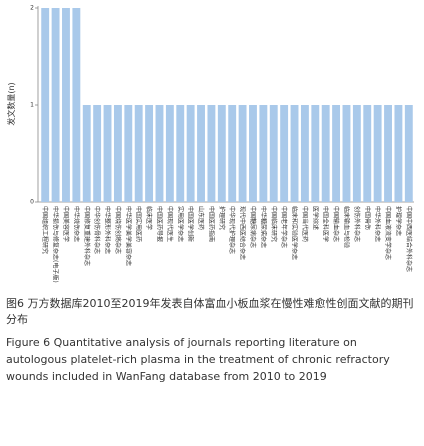  I want to click on x-tick-label: 中国烧伤创疡杂志, so click(118, 230).